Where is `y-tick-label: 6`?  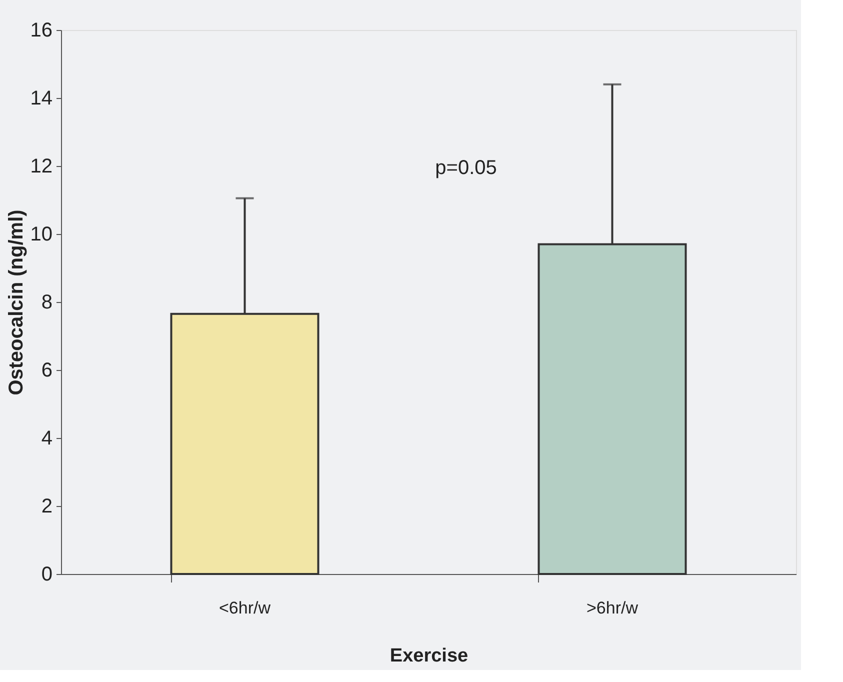
y-tick-label: 6 is located at coordinates (46, 371).